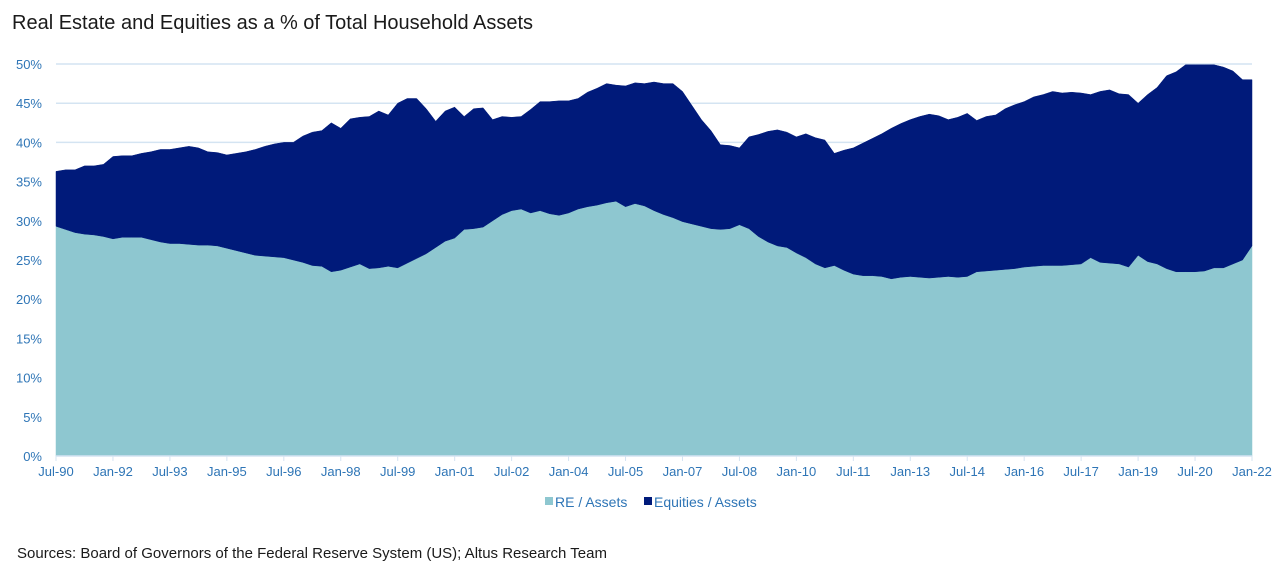  I want to click on x-tick-label: Jul-20, so click(1194, 471).